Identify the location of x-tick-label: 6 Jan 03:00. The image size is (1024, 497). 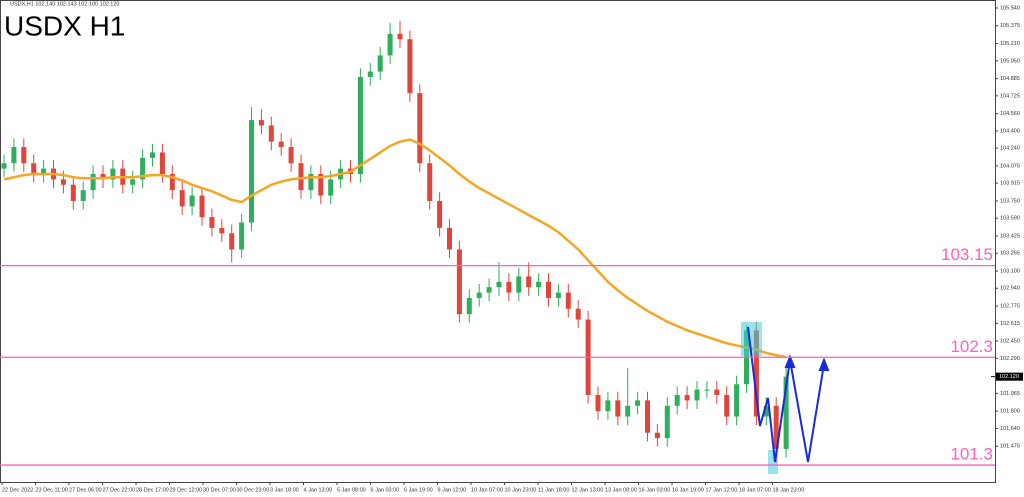
(385, 490).